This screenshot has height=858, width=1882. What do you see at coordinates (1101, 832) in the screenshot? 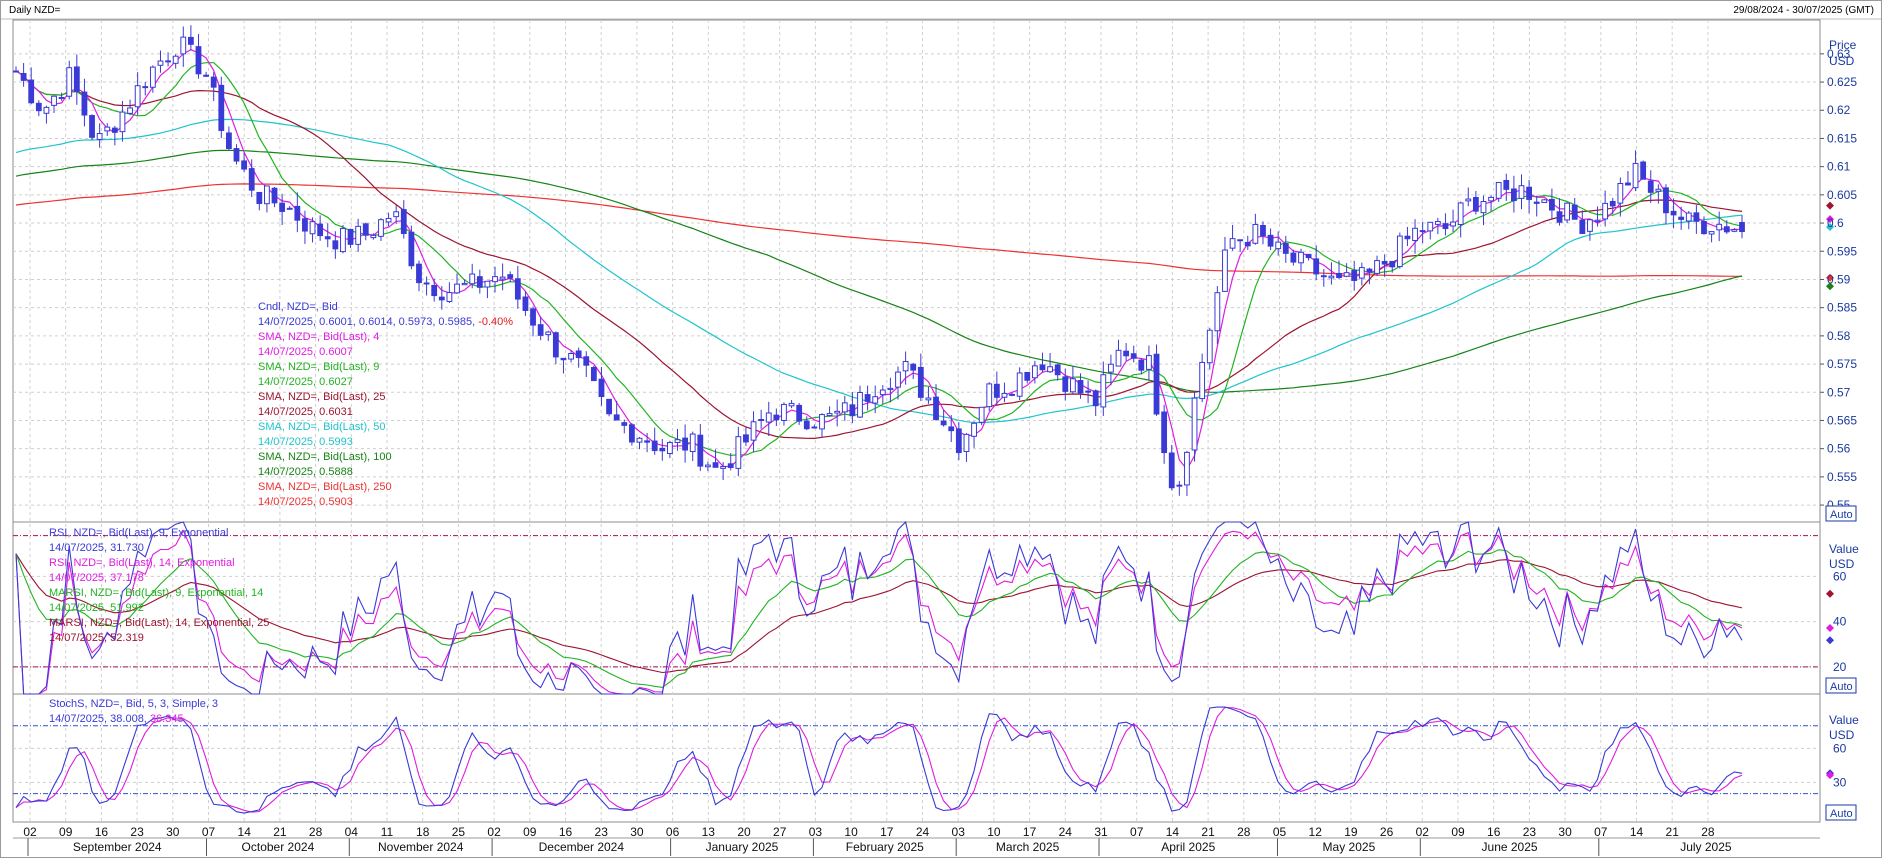
I see `x-day-tick: 31` at bounding box center [1101, 832].